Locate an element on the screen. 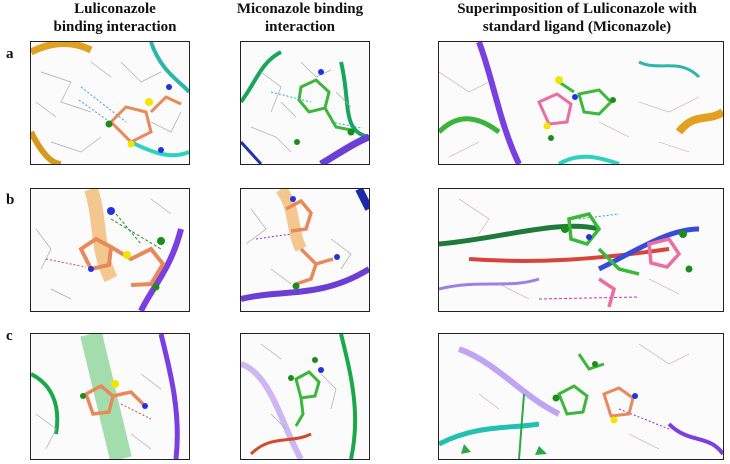  docking-image-a-miconazole is located at coordinates (305, 107).